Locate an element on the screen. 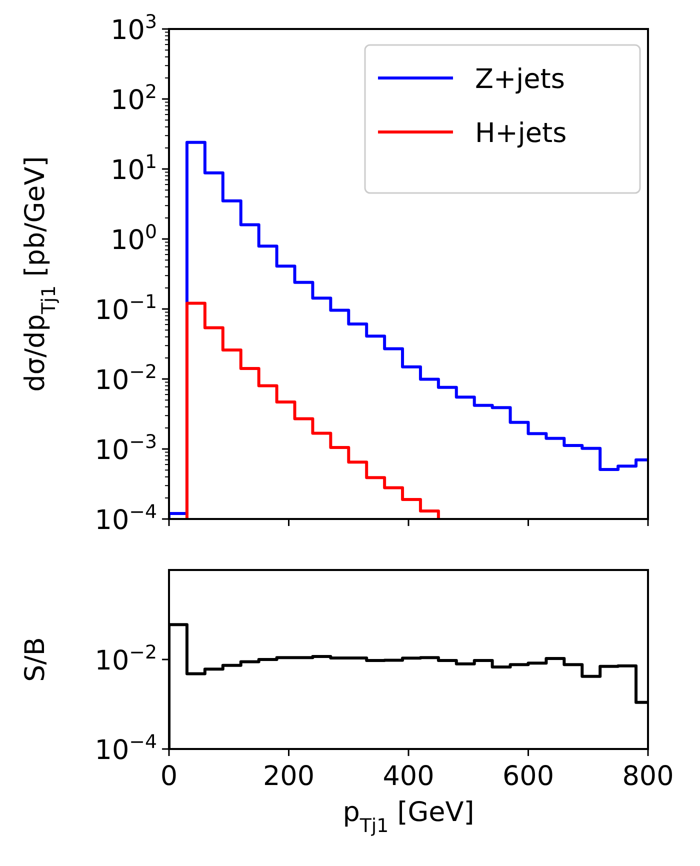  y-tick-label: 10$^{3}$ is located at coordinates (133, 28).